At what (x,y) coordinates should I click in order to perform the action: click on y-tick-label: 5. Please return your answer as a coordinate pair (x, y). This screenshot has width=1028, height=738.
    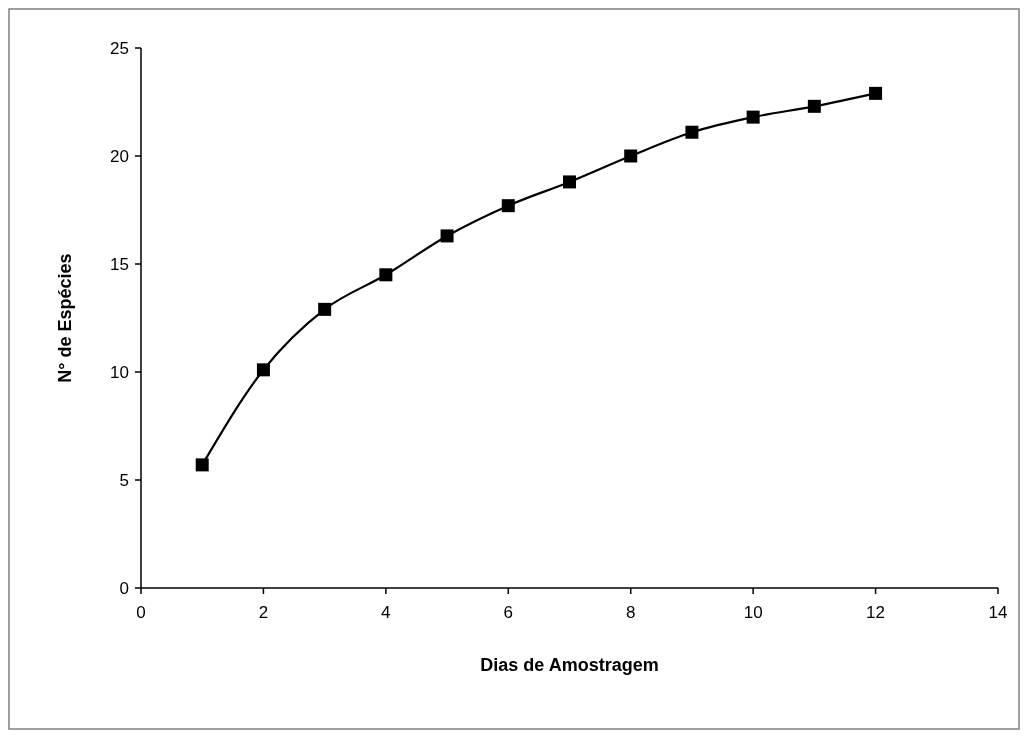
    Looking at the image, I should click on (124, 480).